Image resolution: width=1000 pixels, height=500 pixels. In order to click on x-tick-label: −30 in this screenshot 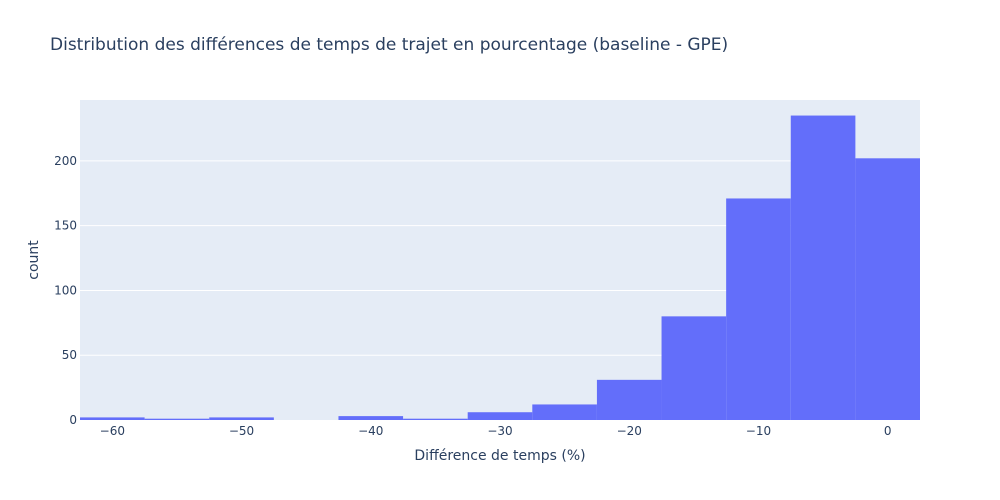, I will do `click(499, 431)`.